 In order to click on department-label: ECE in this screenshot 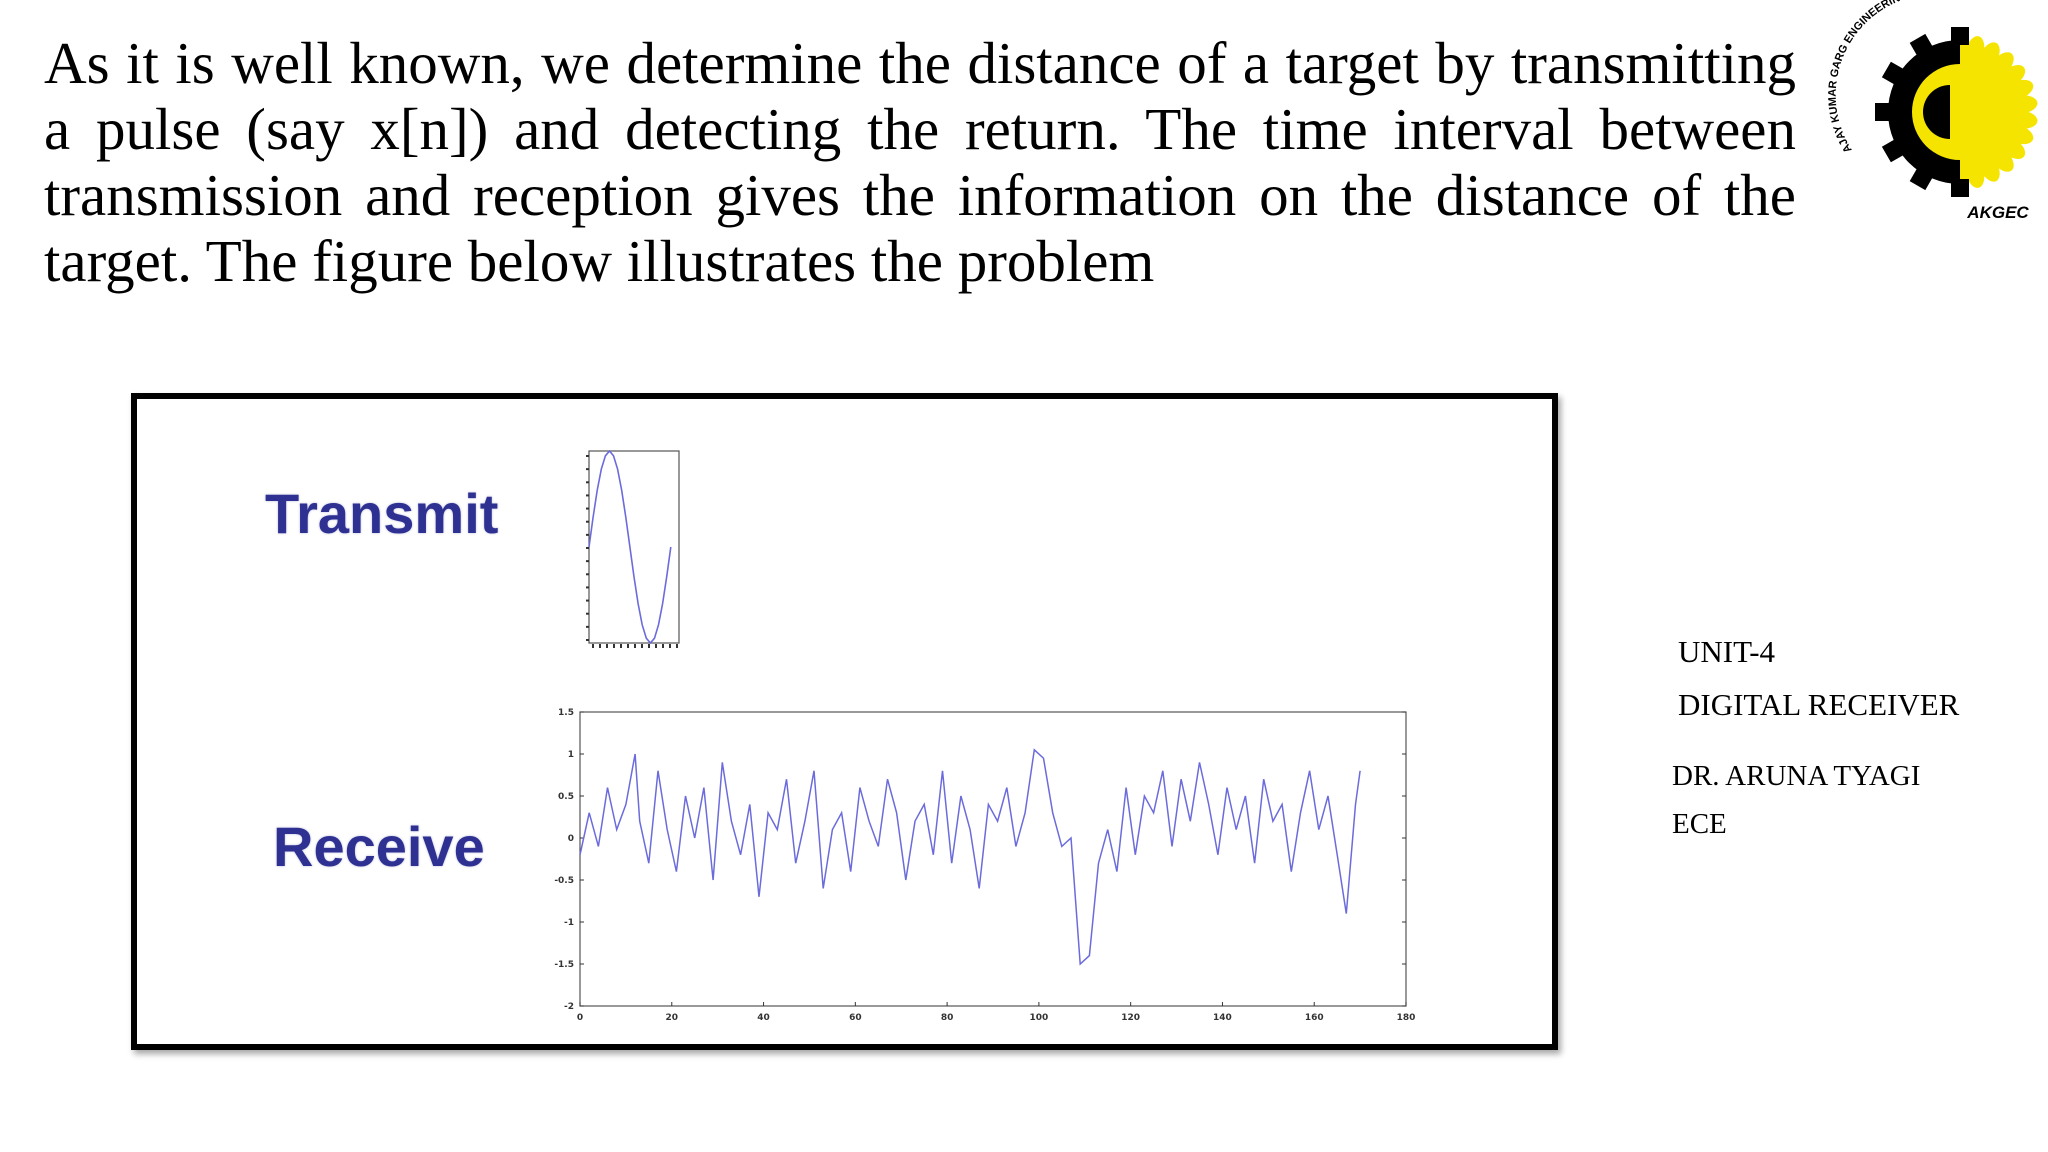, I will do `click(1699, 824)`.